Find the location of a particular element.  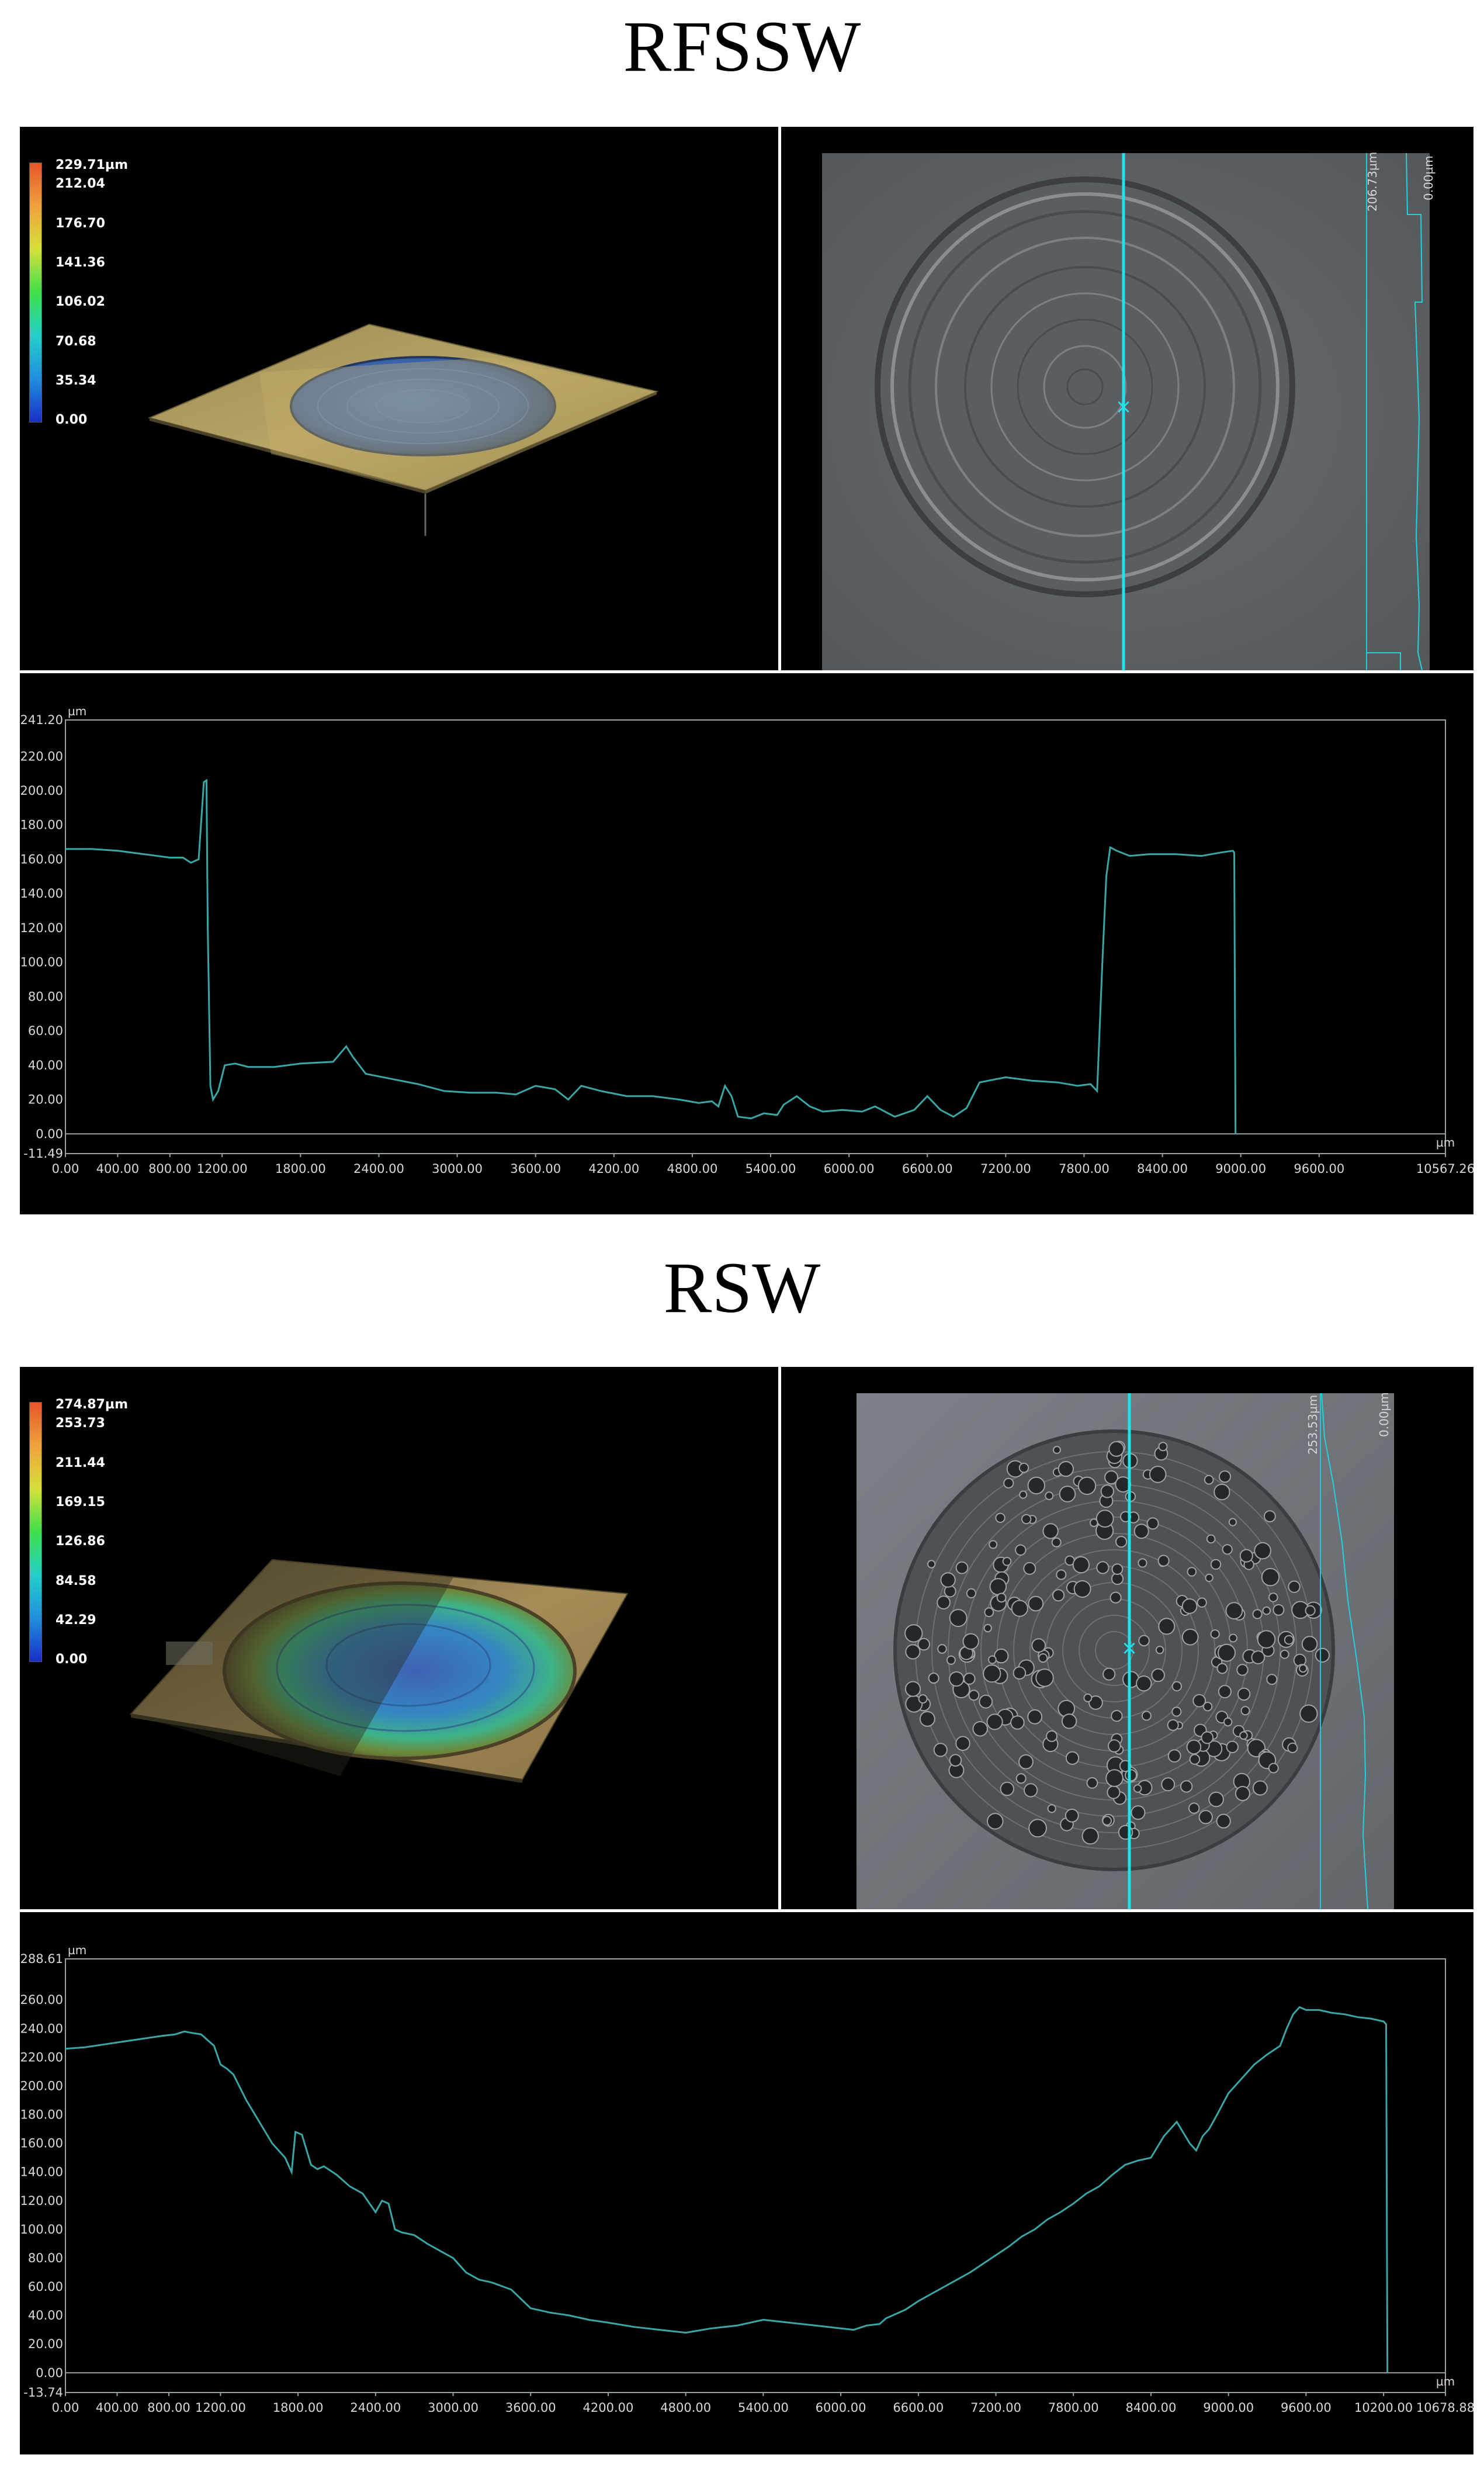

legend-max: 229.71µm is located at coordinates (92, 165).